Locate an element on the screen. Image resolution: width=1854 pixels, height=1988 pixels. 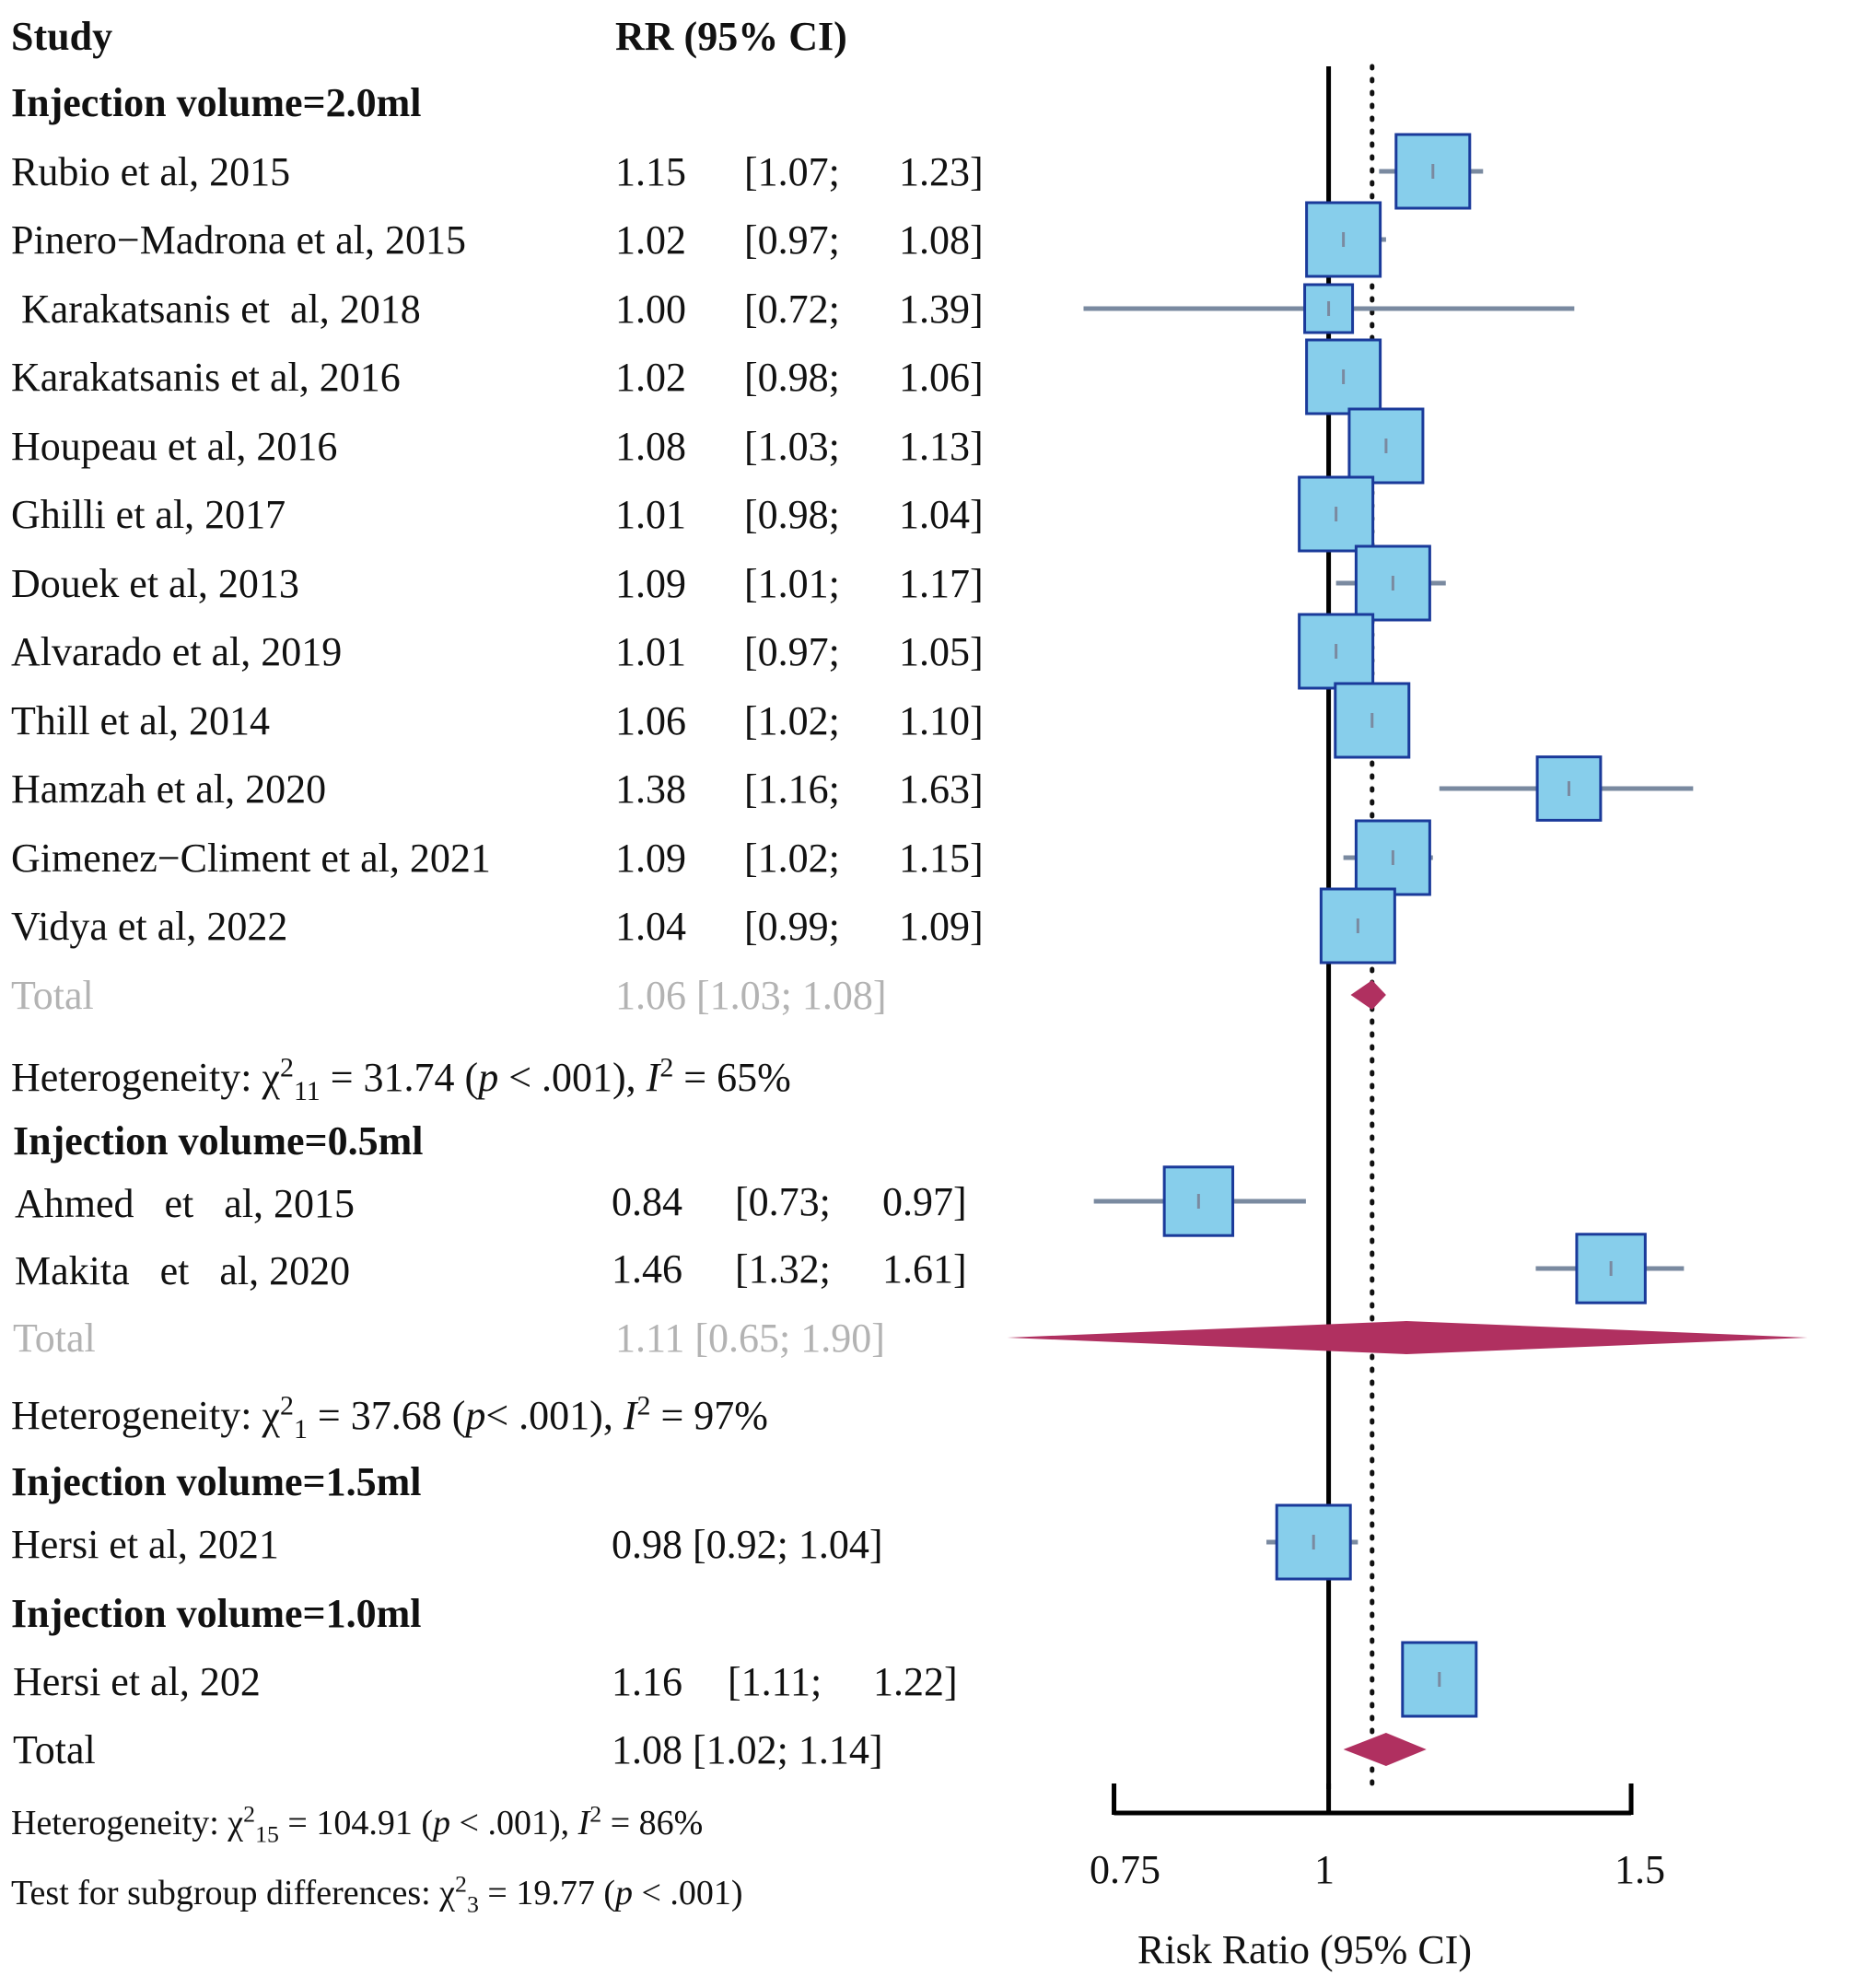
study-ci-high: 1.39] is located at coordinates (941, 309).